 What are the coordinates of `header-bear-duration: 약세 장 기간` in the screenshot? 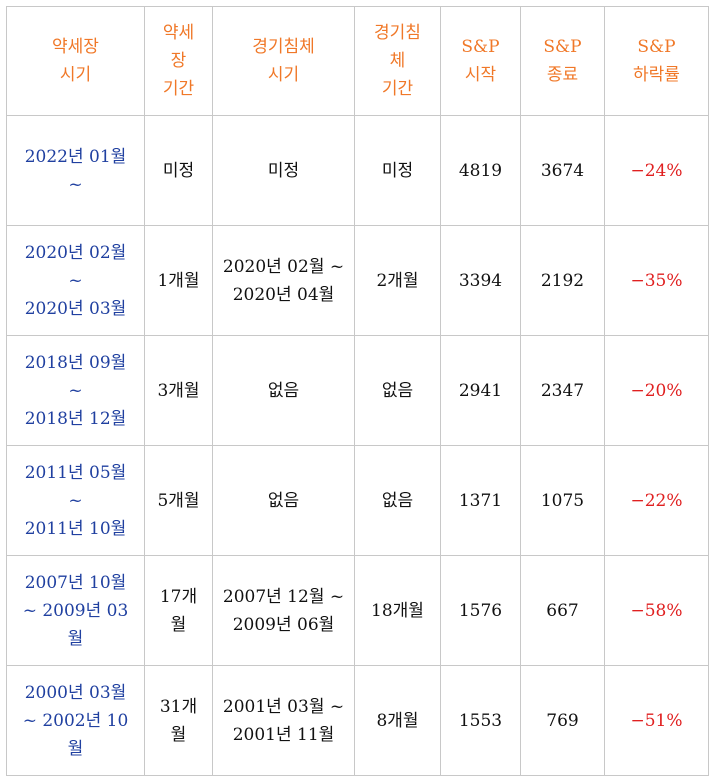 It's located at (178, 61).